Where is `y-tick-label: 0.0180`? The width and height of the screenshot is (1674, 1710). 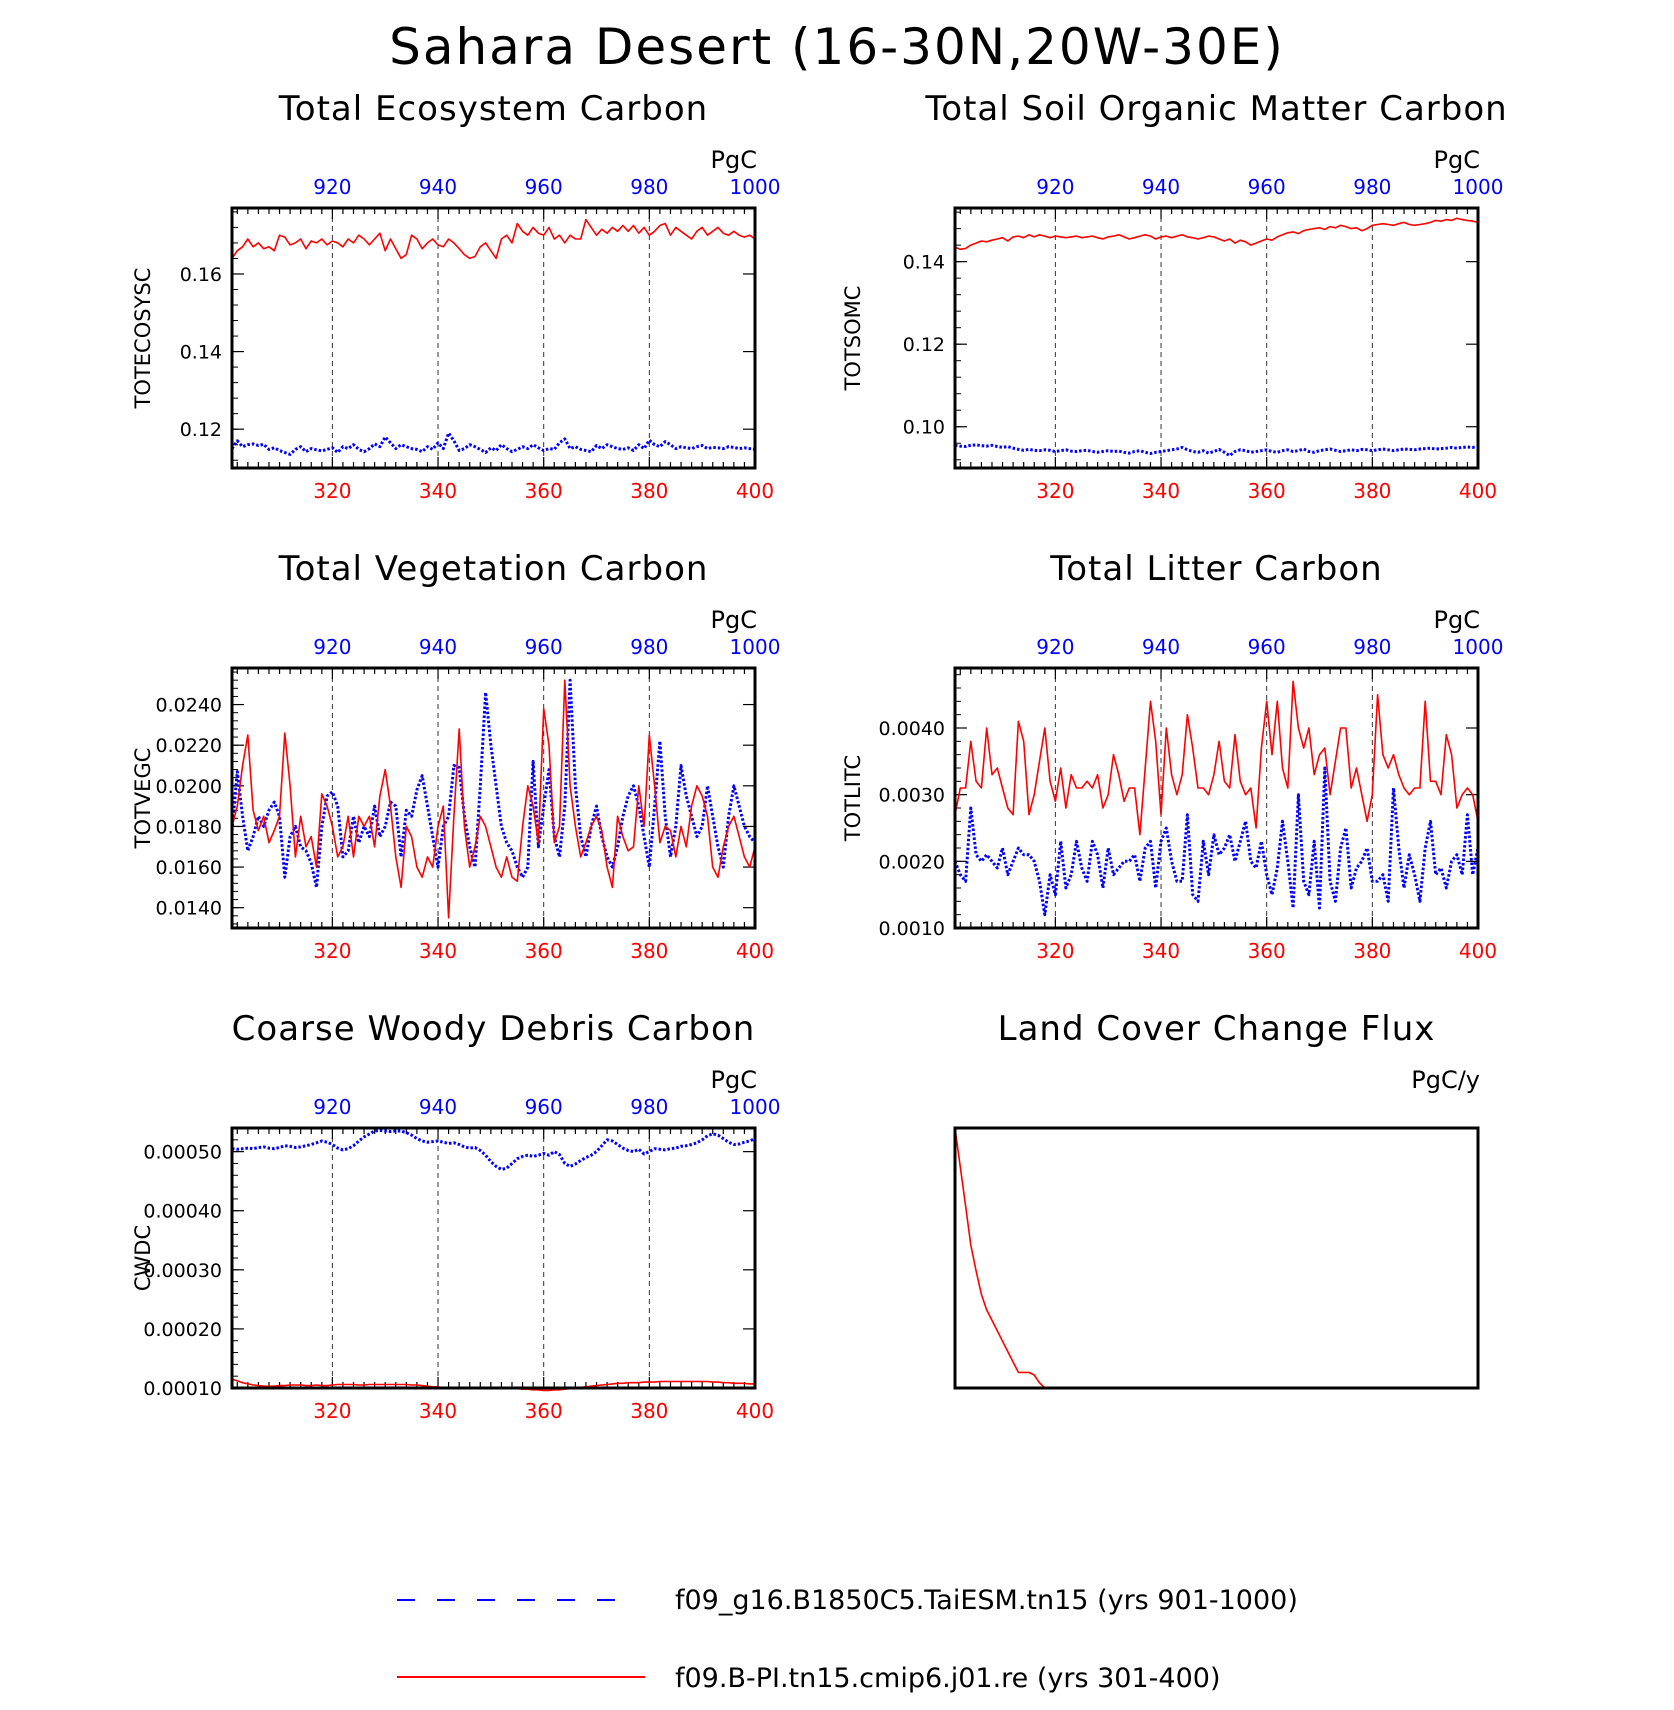
y-tick-label: 0.0180 is located at coordinates (189, 827).